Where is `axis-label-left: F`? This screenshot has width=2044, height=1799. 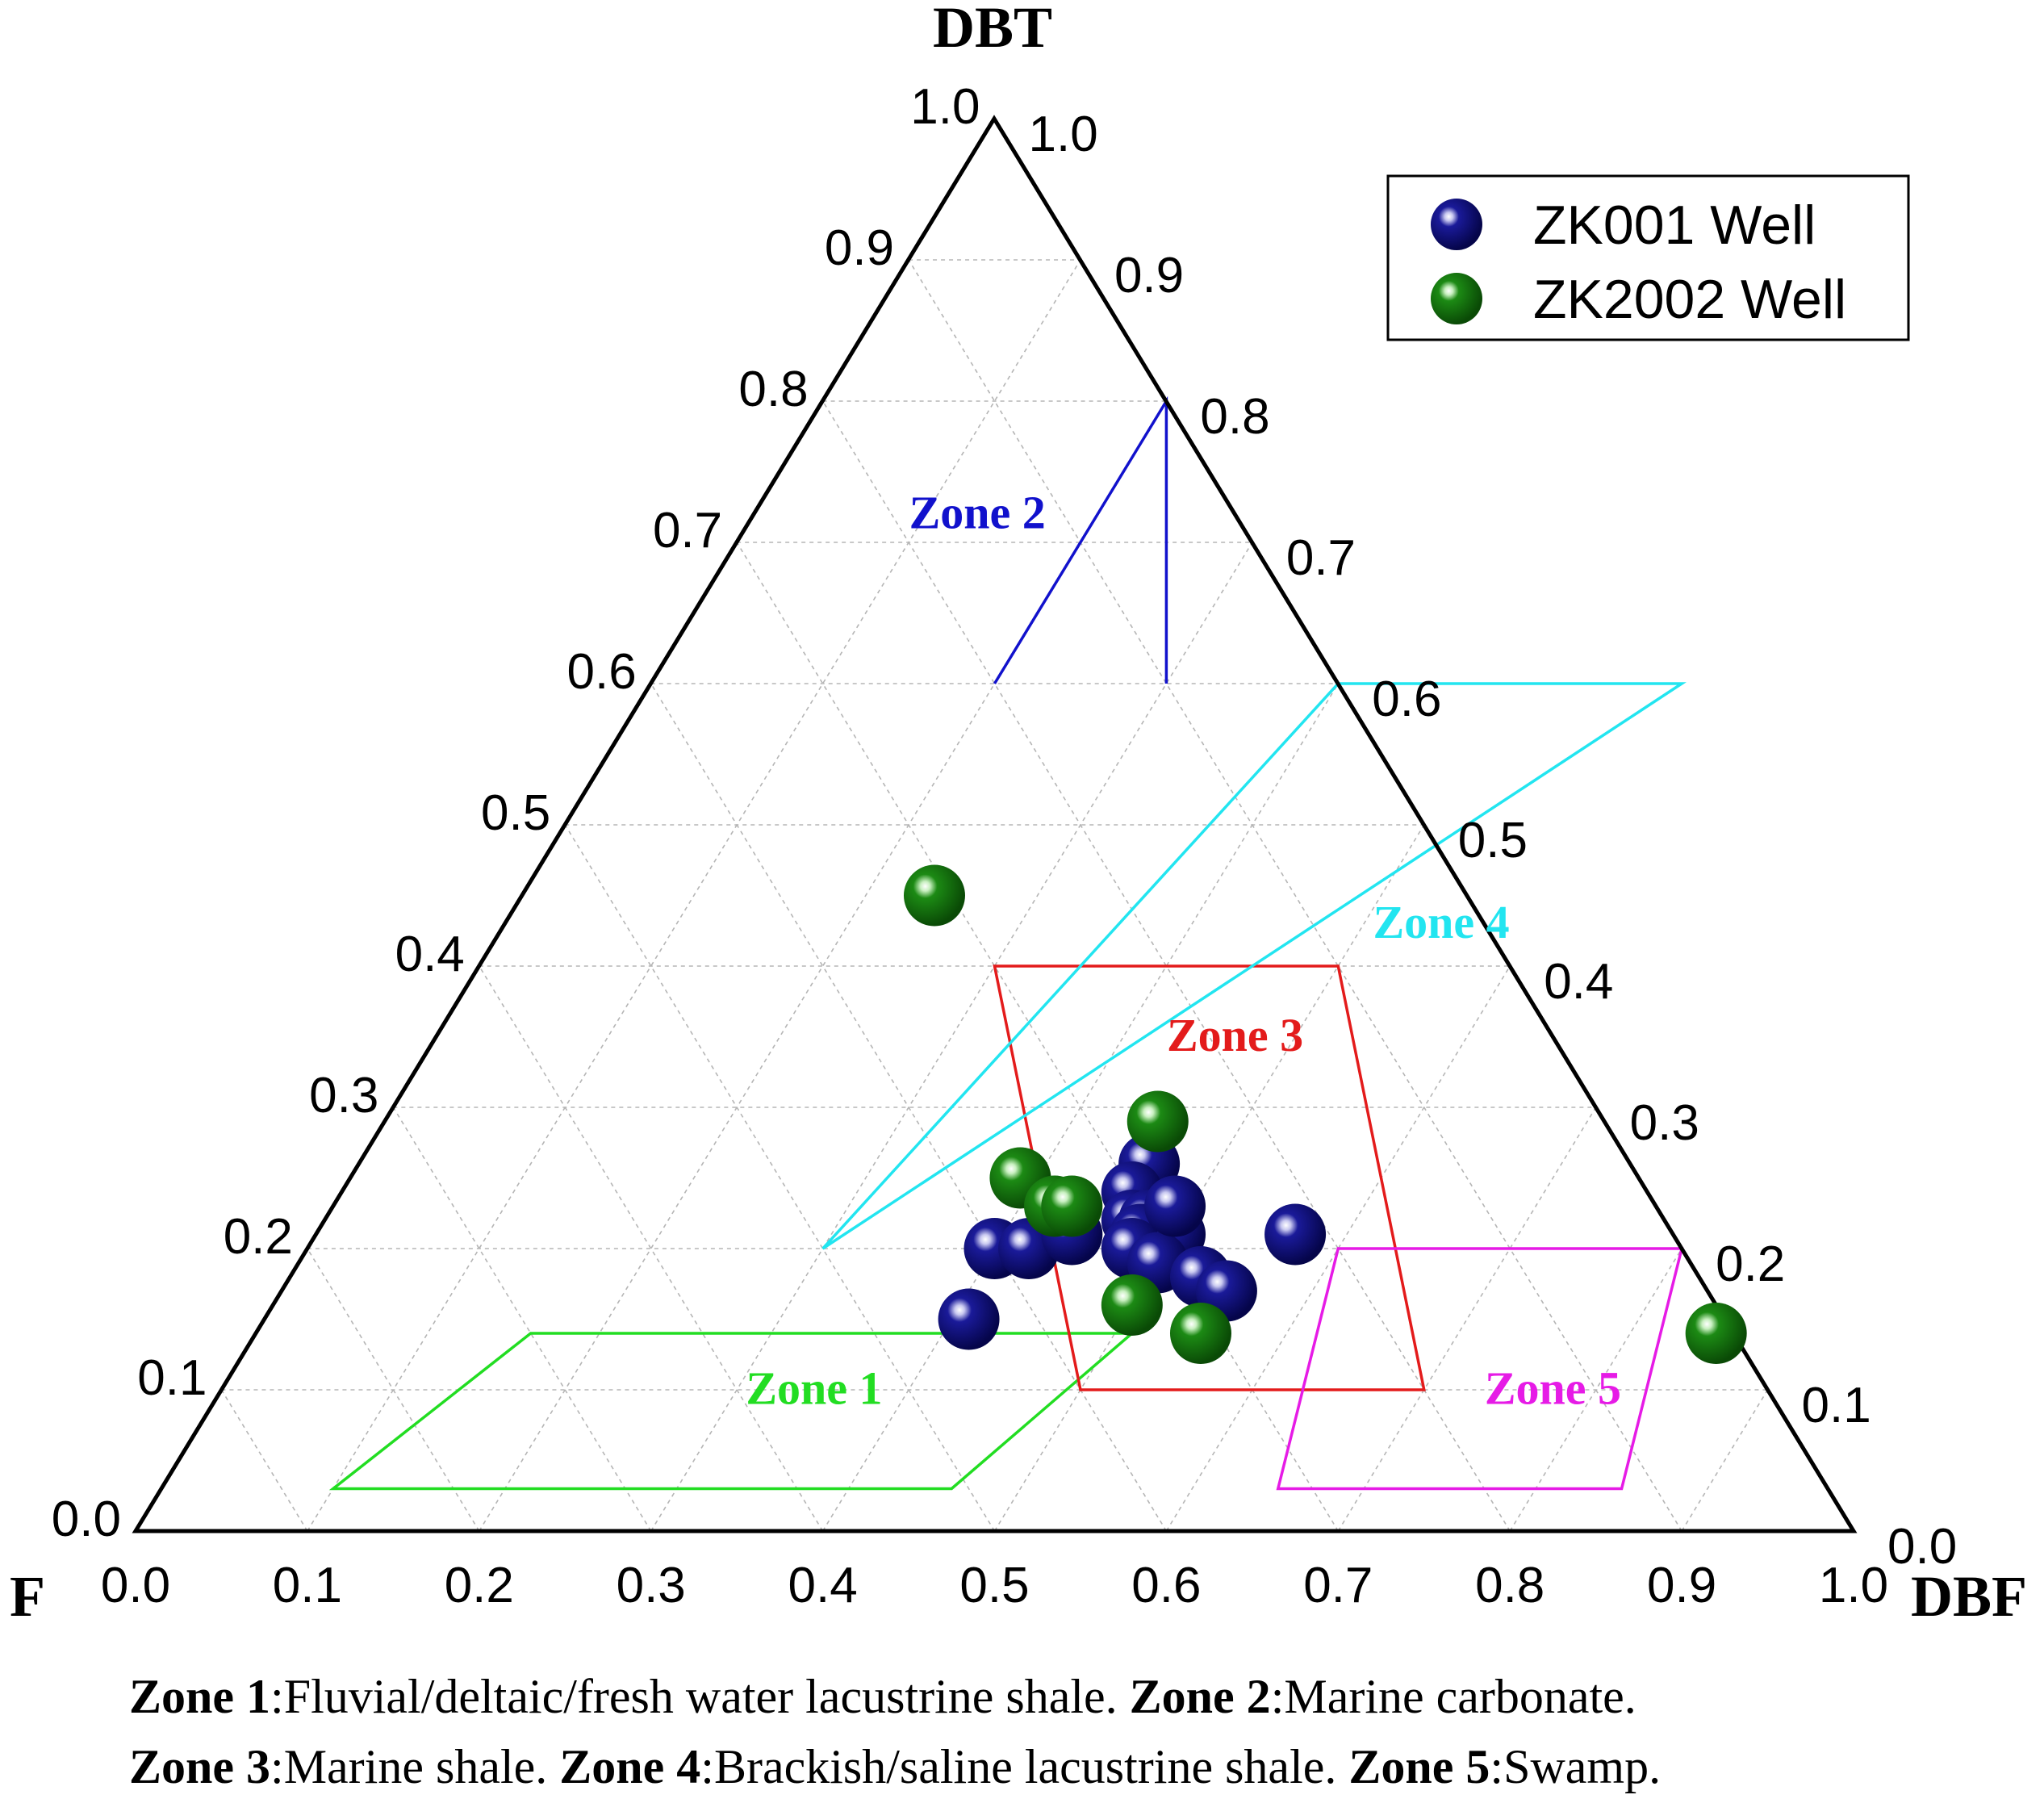
axis-label-left: F is located at coordinates (27, 1596).